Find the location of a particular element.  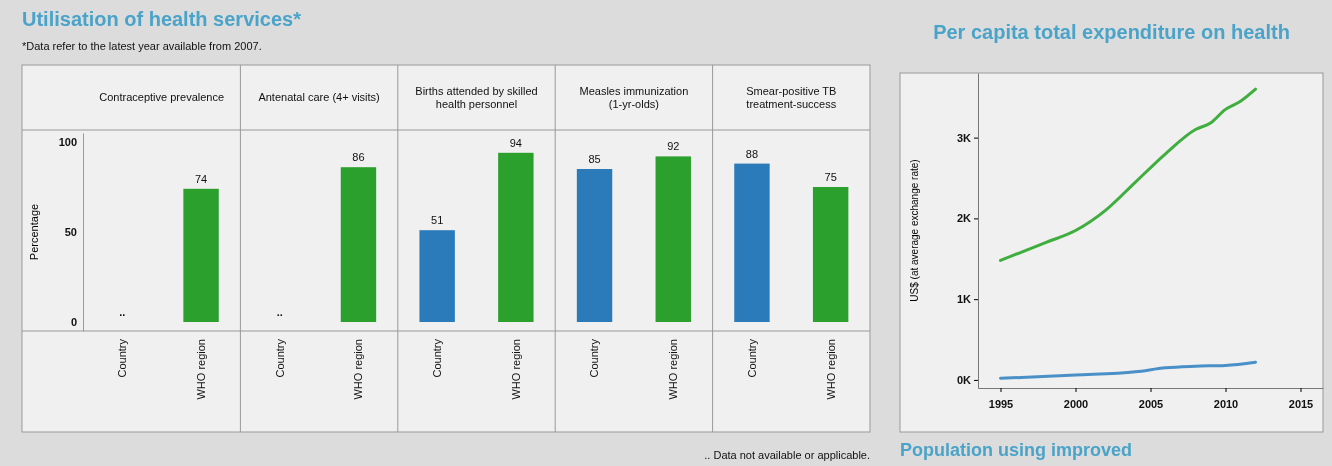

data-label: 75 is located at coordinates (830, 177).